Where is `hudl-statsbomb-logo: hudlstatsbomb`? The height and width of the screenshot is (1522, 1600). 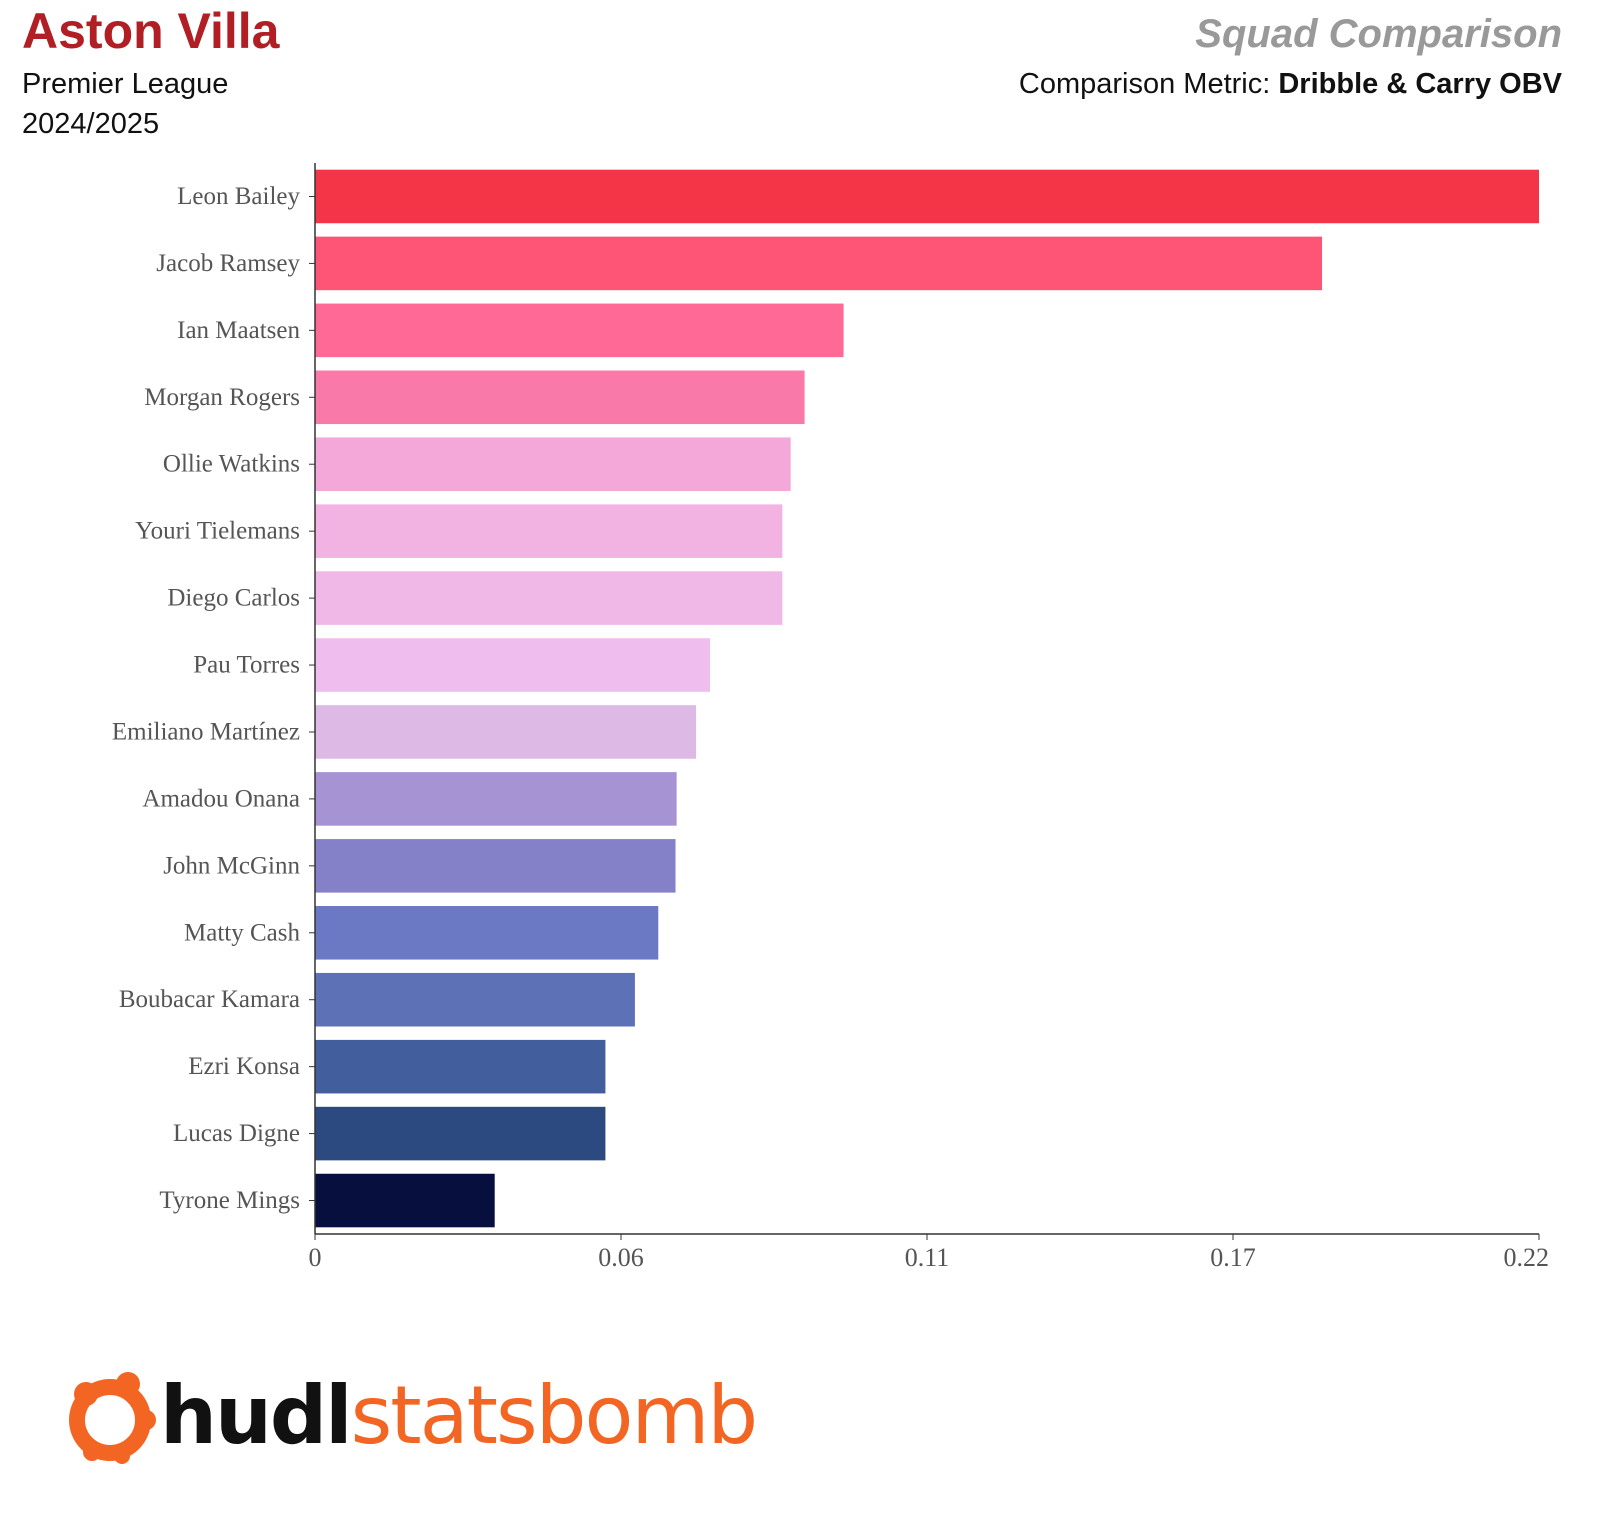
hudl-statsbomb-logo: hudlstatsbomb is located at coordinates (411, 1418).